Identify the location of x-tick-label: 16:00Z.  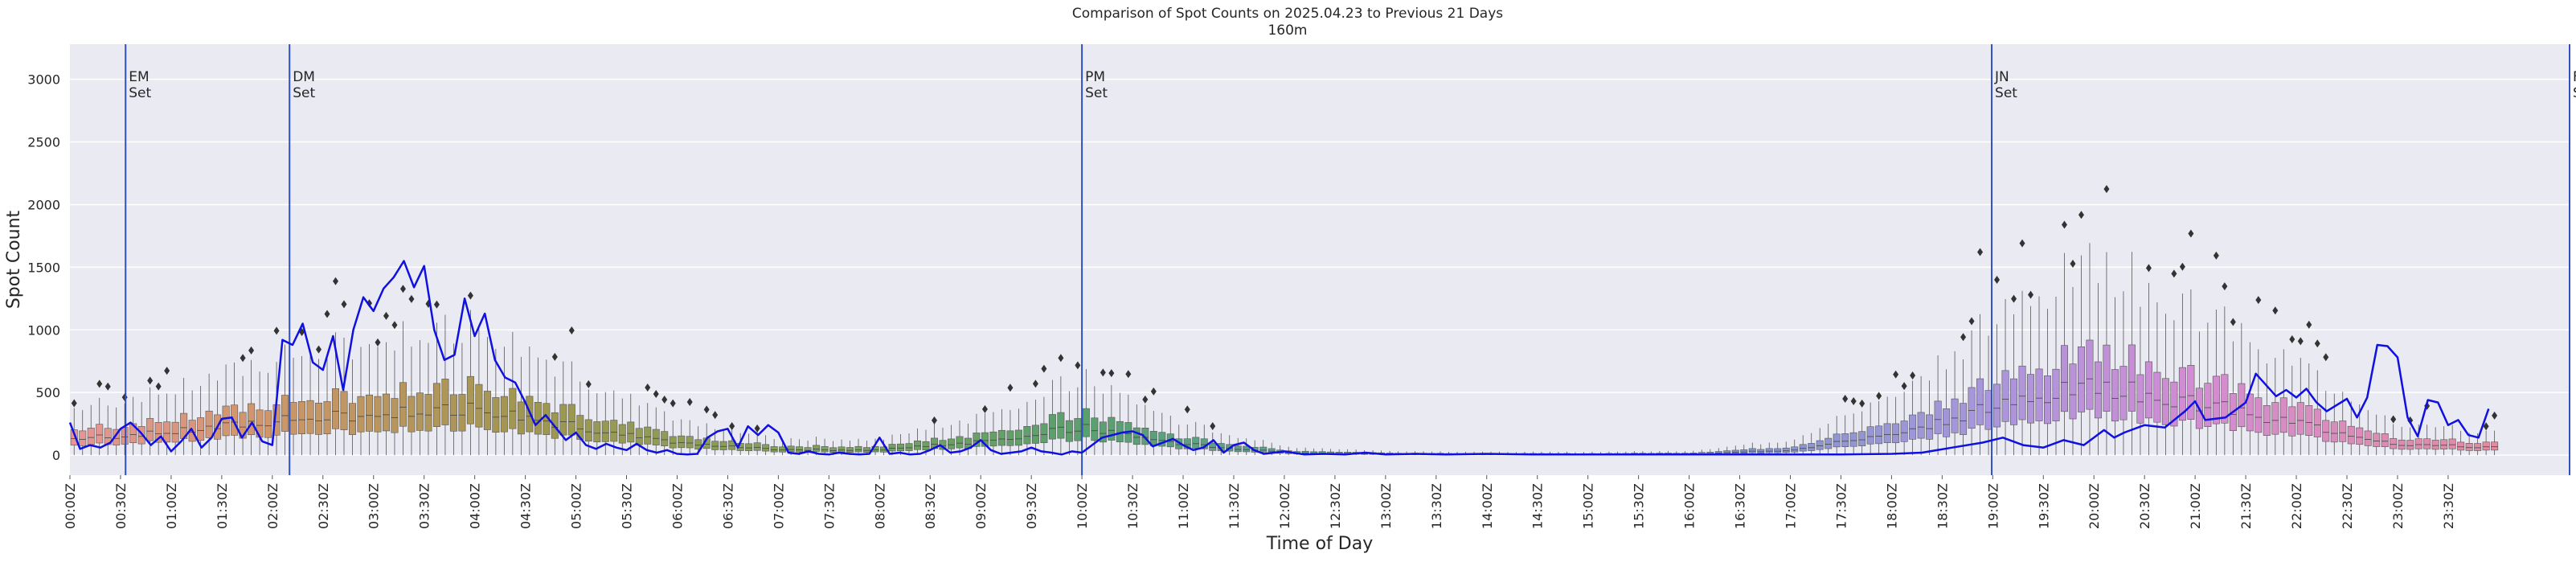
(1690, 506).